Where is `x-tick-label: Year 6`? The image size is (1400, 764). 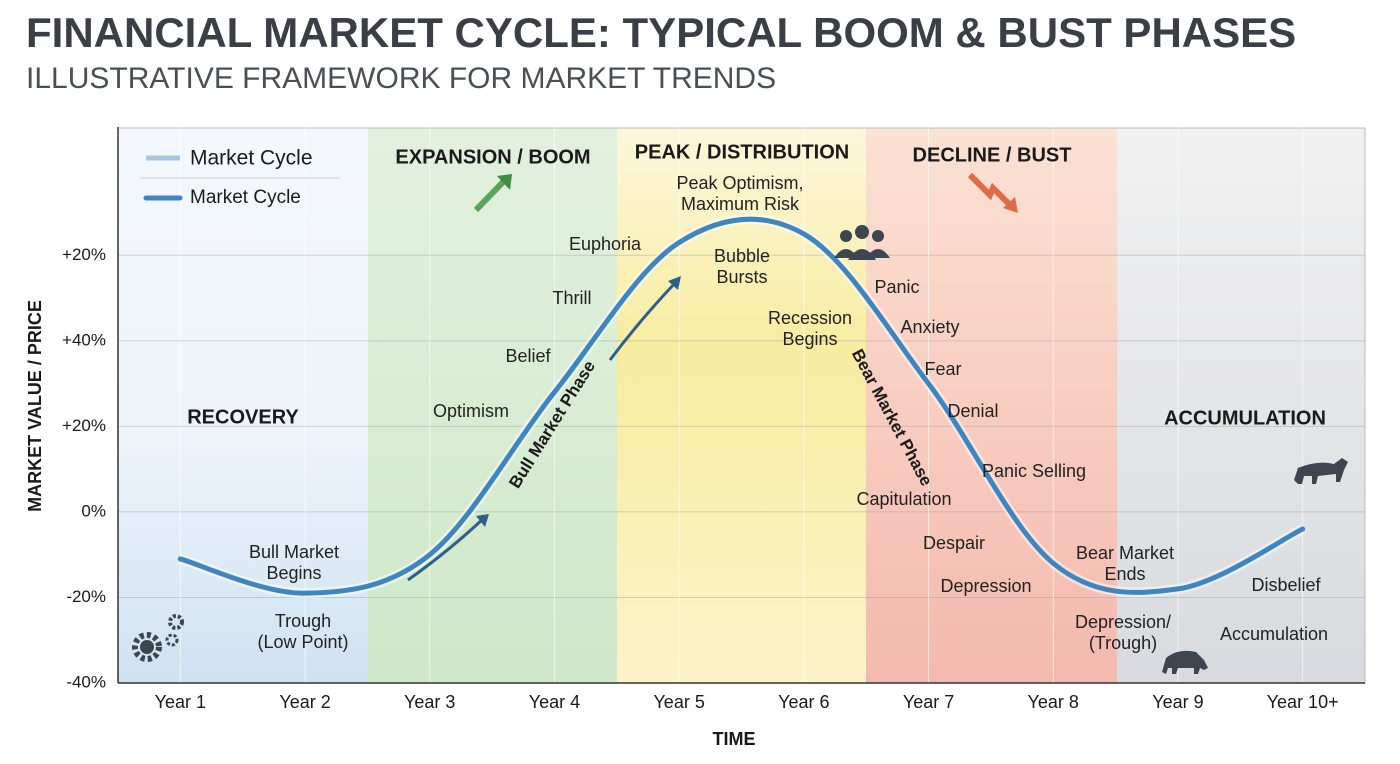
x-tick-label: Year 6 is located at coordinates (803, 702).